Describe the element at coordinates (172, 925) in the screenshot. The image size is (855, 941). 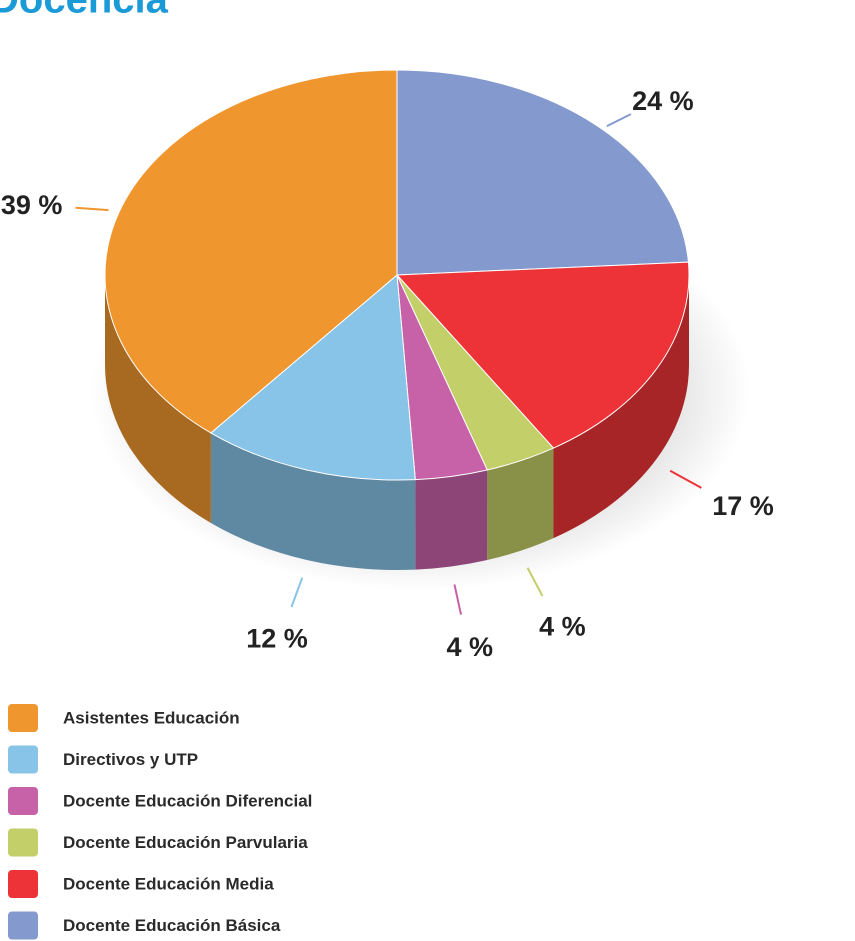
I see `legend-label: Docente Educación Básica` at that location.